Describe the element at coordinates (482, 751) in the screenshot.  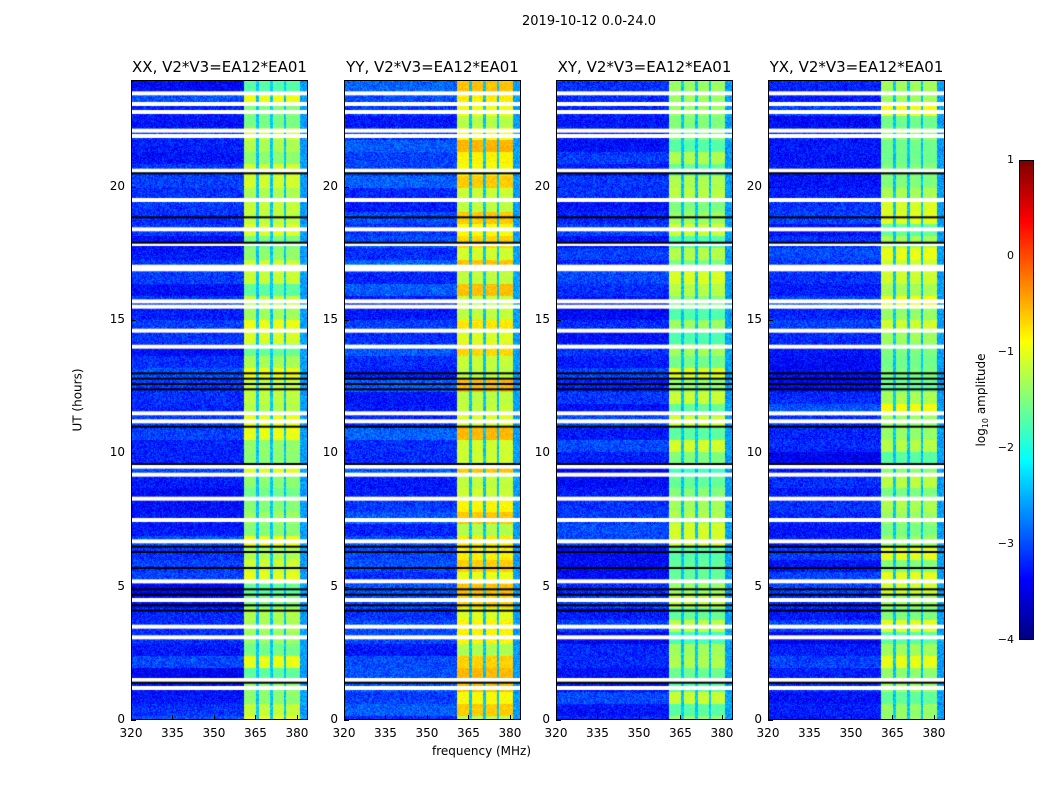
I see `x-axis-label: frequency (MHz)` at that location.